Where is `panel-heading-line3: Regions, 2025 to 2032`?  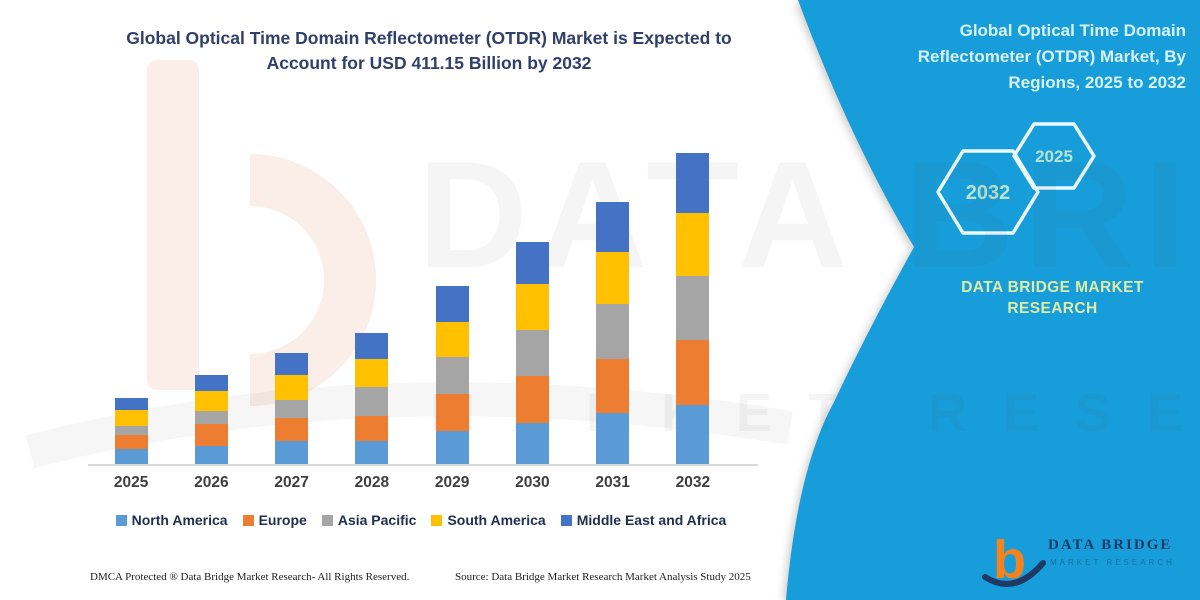 panel-heading-line3: Regions, 2025 to 2032 is located at coordinates (1097, 82).